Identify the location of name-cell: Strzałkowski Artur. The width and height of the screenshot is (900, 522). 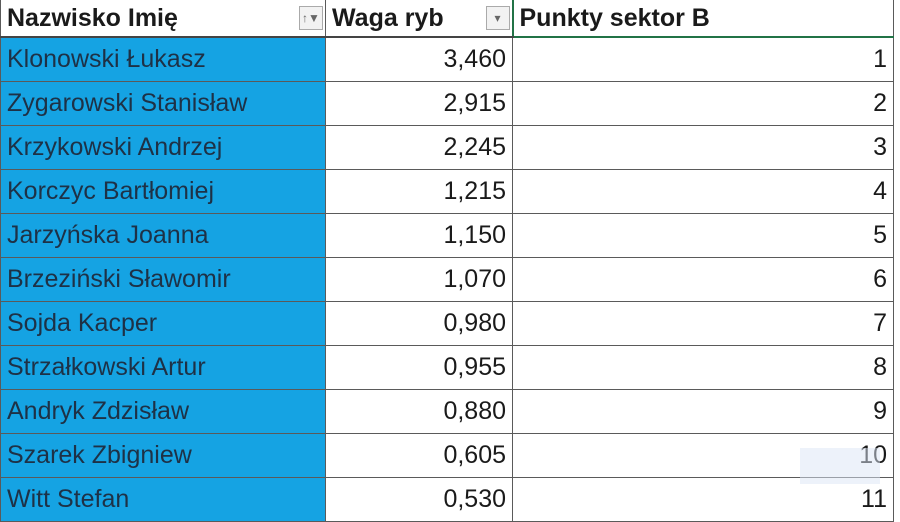
(163, 367).